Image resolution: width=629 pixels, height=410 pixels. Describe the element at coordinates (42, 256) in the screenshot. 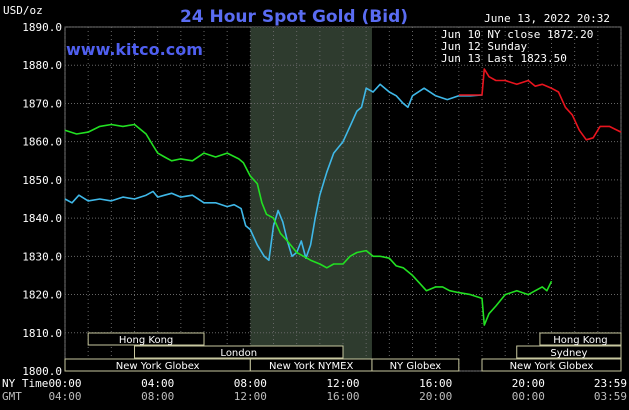

I see `y-tick-label: 1830.0` at that location.